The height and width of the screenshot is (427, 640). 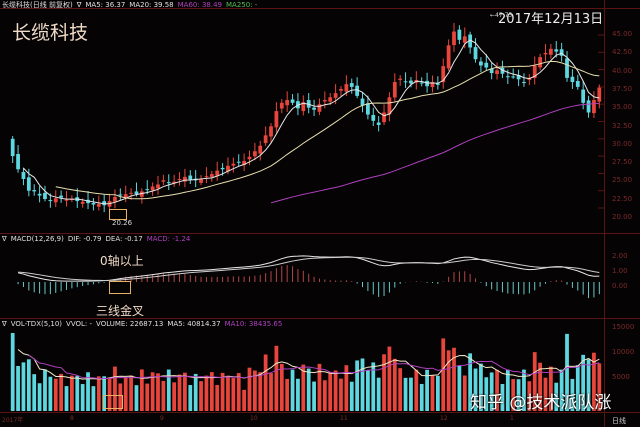 I want to click on x-axis-border, so click(x=320, y=412).